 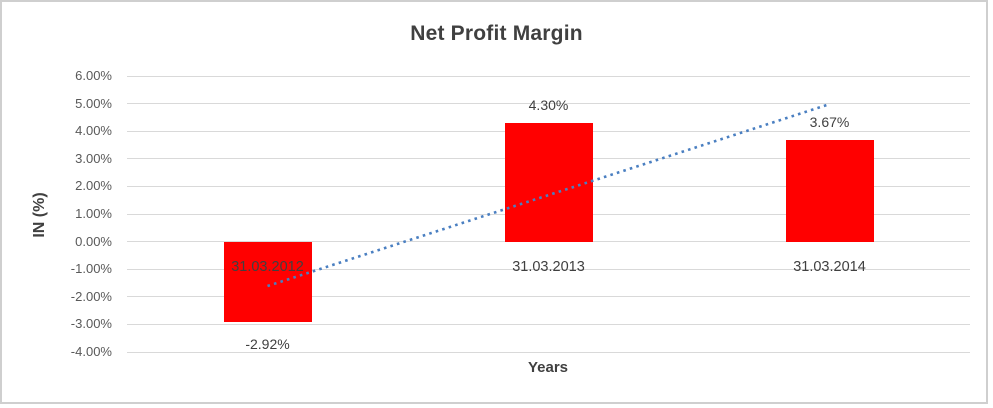 I want to click on y-tick-label: -1.00%, so click(x=91, y=269).